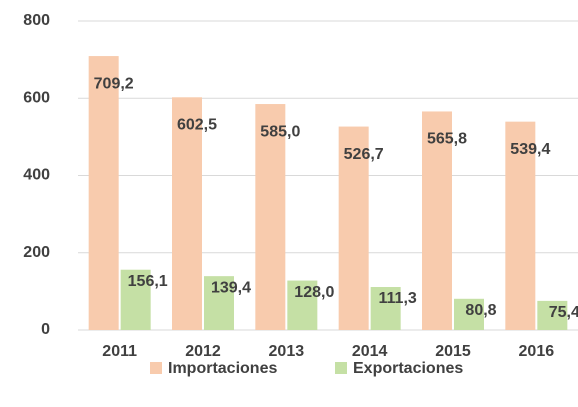  Describe the element at coordinates (222, 368) in the screenshot. I see `legend-label: Importaciones` at that location.